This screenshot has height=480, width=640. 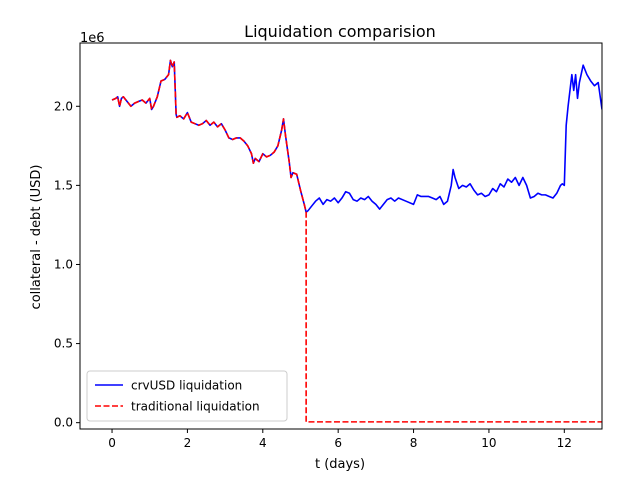 What do you see at coordinates (340, 464) in the screenshot?
I see `x-axis-label: t (days)` at bounding box center [340, 464].